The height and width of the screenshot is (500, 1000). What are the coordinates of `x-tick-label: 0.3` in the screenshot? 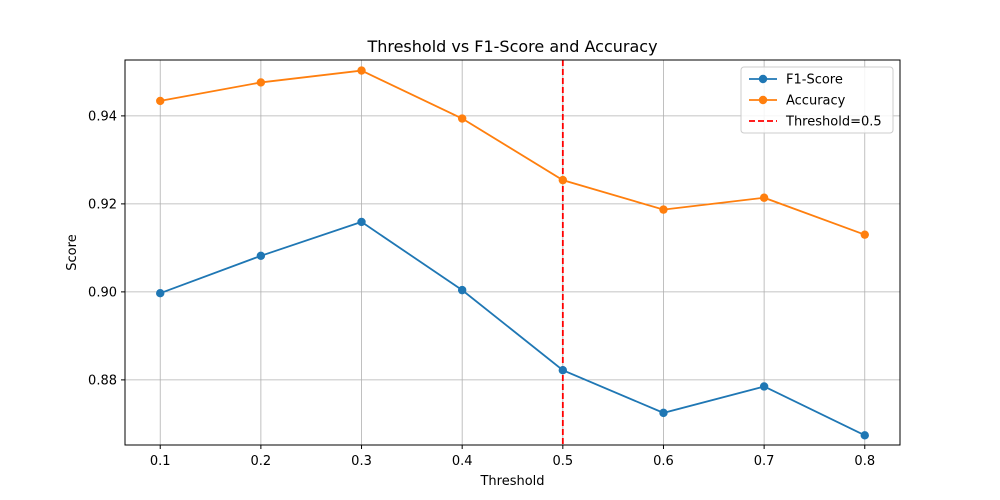 It's located at (361, 461).